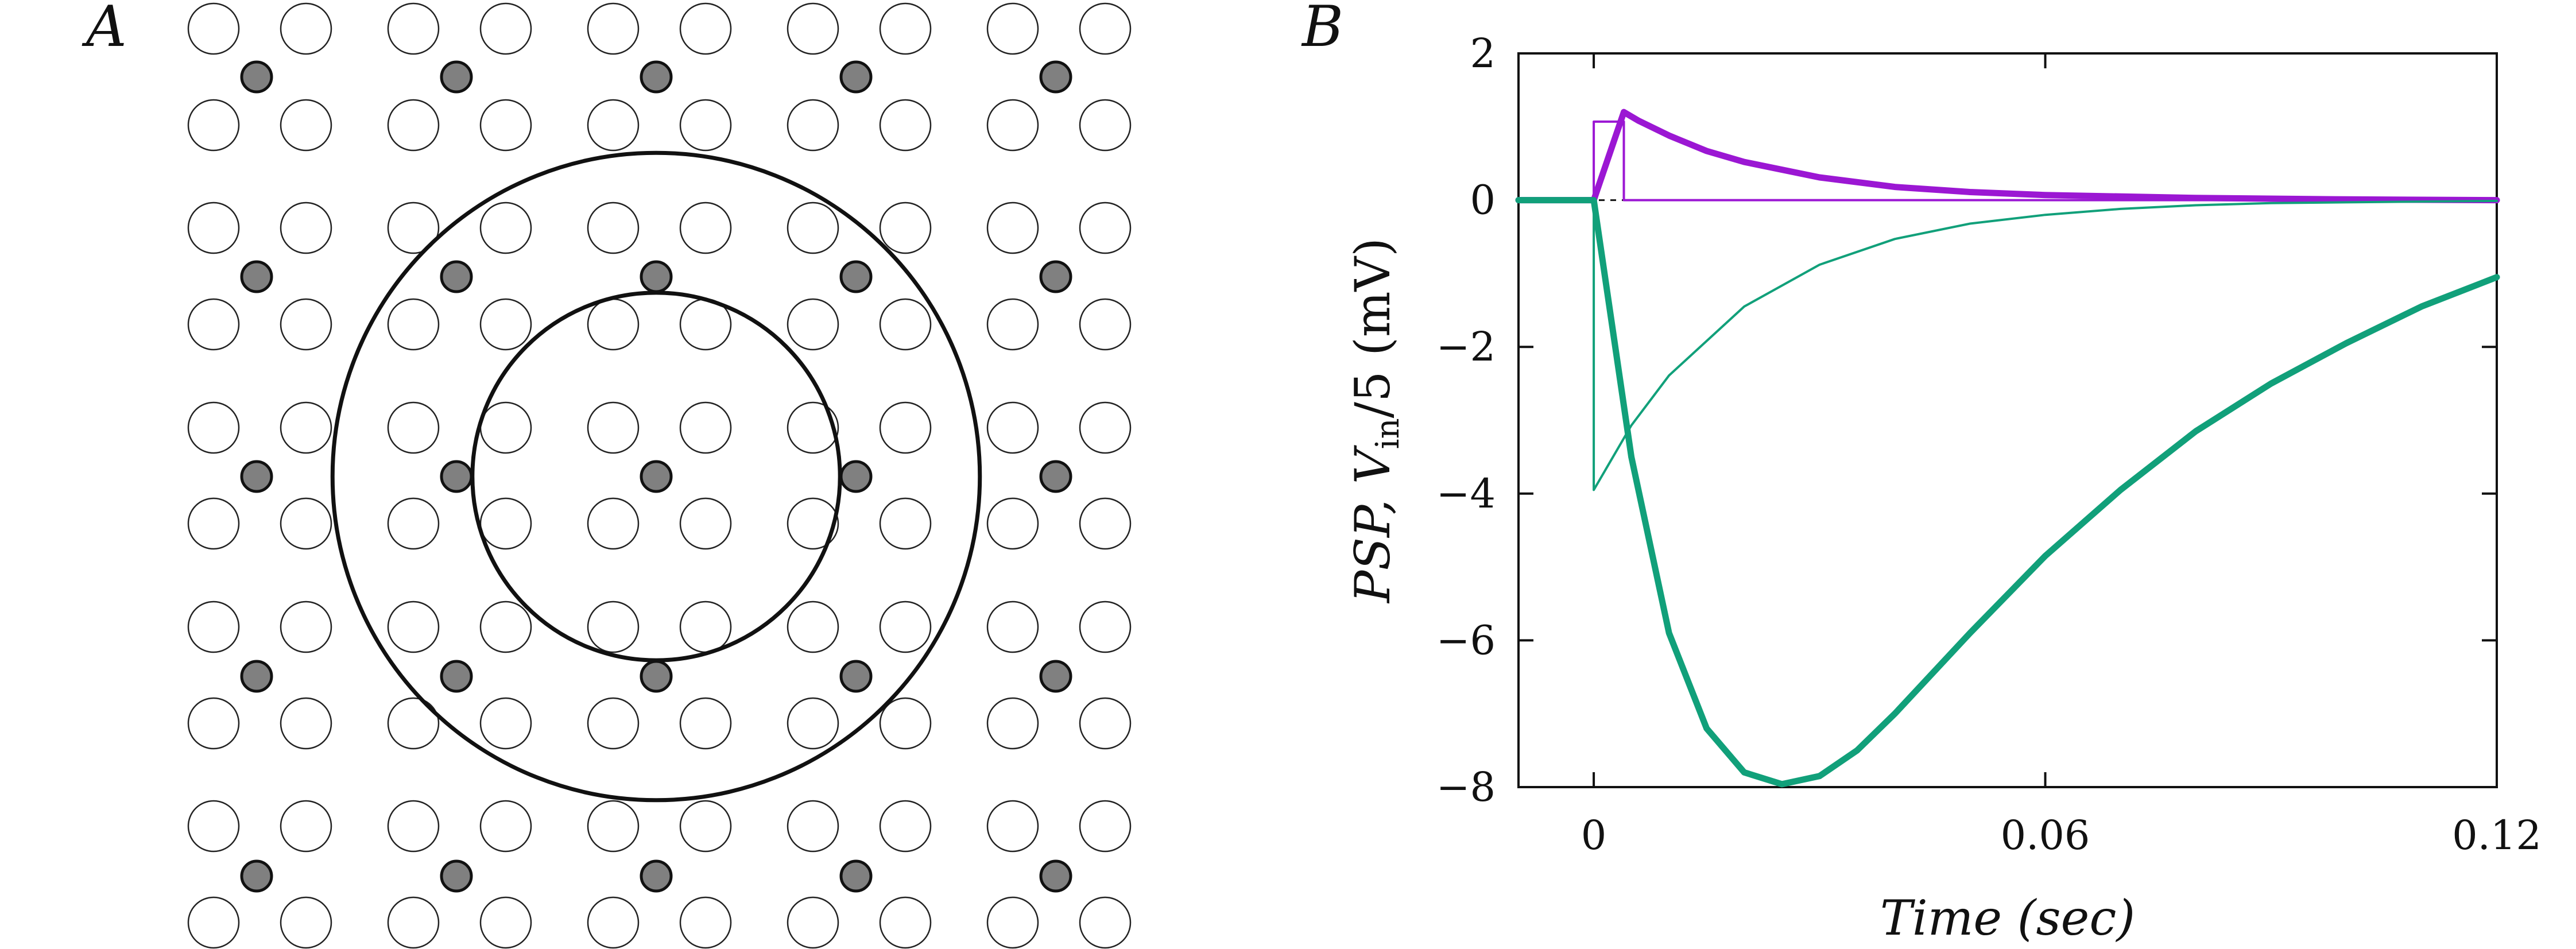 The width and height of the screenshot is (2576, 949). I want to click on panel-a-letter: A, so click(105, 30).